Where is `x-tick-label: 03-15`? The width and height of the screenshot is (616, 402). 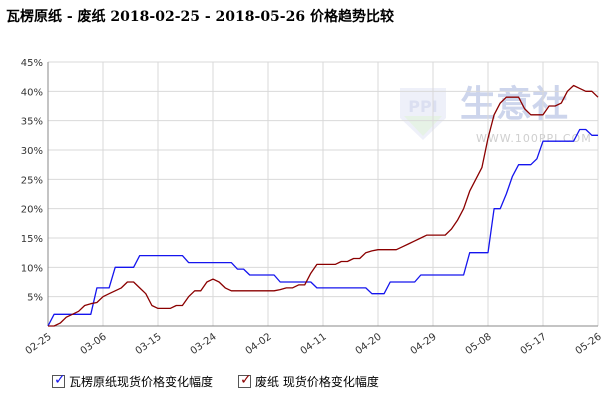
x-tick-label: 03-15 is located at coordinates (149, 344).